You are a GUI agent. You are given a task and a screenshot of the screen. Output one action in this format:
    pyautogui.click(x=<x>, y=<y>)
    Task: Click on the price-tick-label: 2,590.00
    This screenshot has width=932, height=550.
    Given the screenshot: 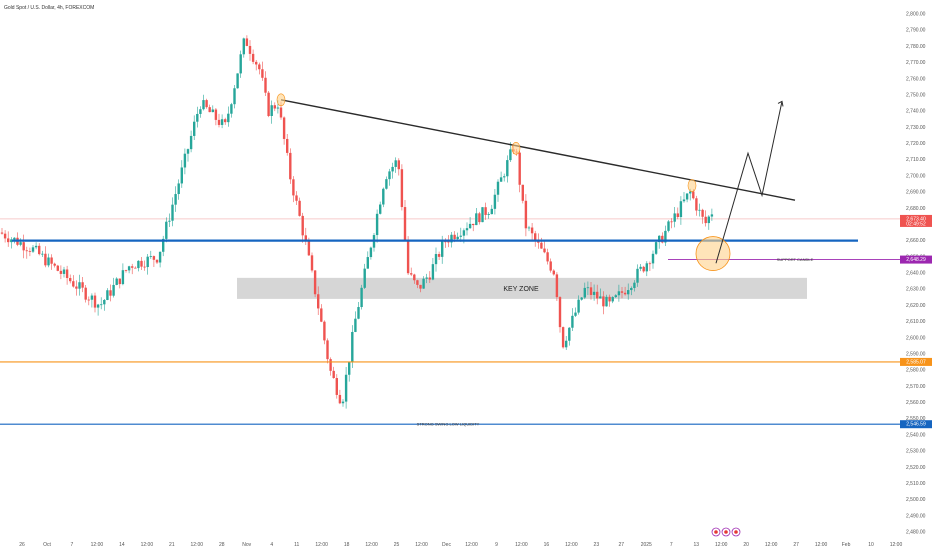 What is the action you would take?
    pyautogui.click(x=916, y=354)
    